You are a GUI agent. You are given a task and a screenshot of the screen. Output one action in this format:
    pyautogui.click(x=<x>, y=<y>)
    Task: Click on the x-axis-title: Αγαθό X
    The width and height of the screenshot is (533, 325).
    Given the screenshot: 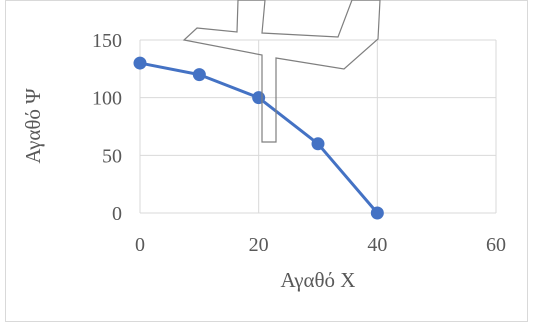 What is the action you would take?
    pyautogui.click(x=318, y=280)
    